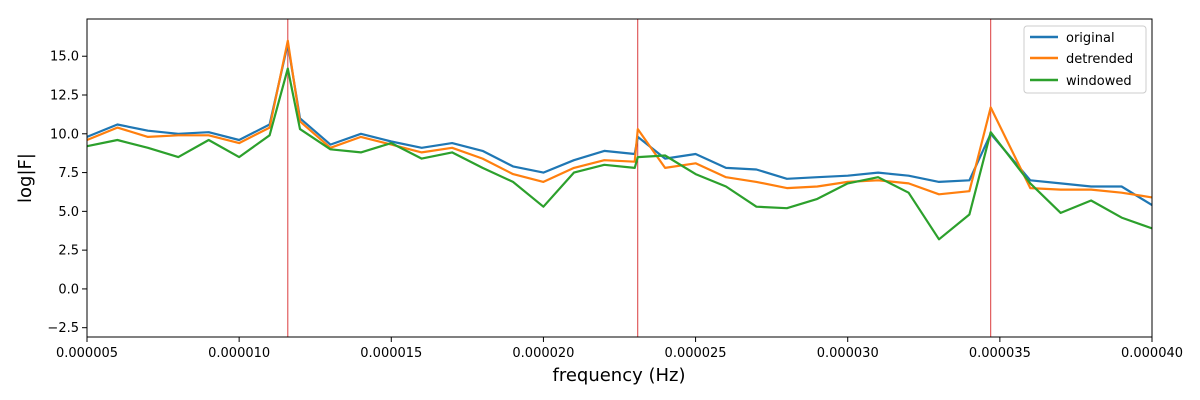 The width and height of the screenshot is (1200, 400). Describe the element at coordinates (68, 173) in the screenshot. I see `y-tick-label: 7.5` at that location.